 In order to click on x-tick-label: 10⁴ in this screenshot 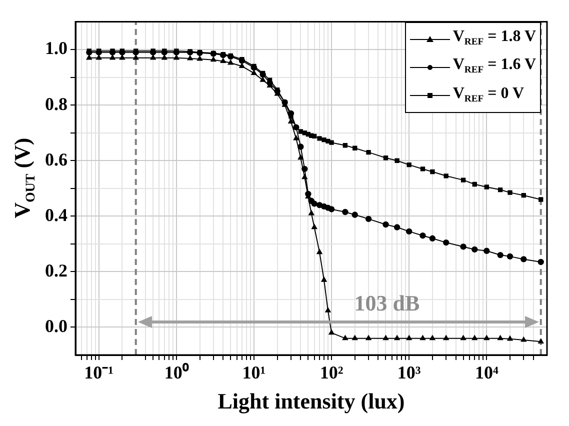, I will do `click(486, 372)`.